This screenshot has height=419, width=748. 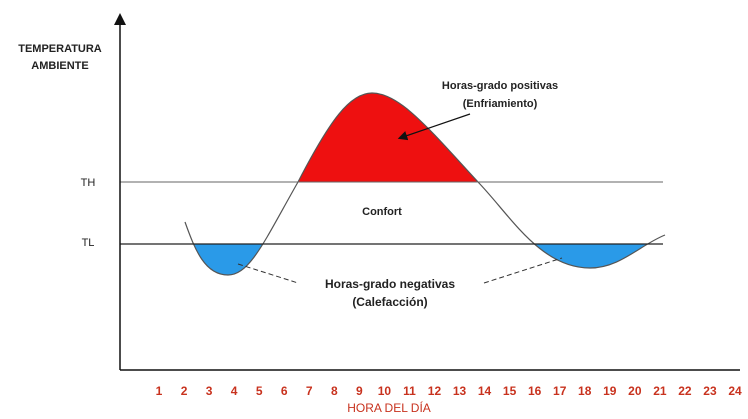 What do you see at coordinates (735, 391) in the screenshot?
I see `hour-label: 24` at bounding box center [735, 391].